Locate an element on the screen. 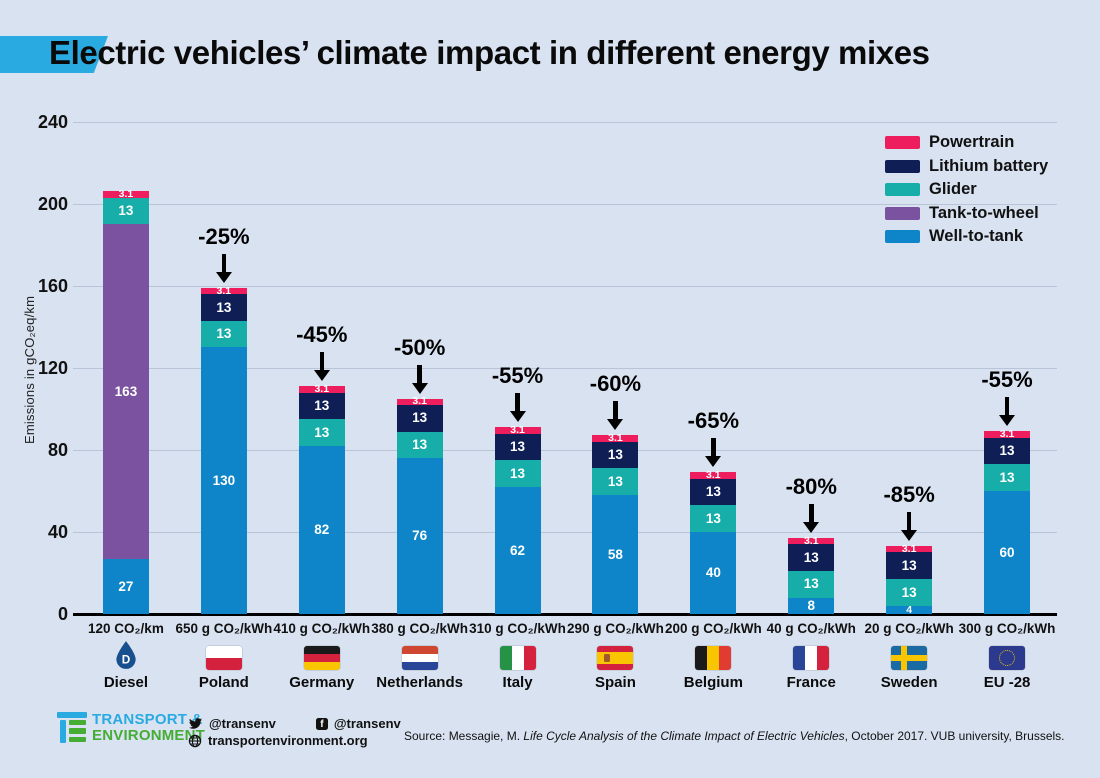 Image resolution: width=1100 pixels, height=778 pixels. x-tick-label: 300 g CO₂/kWh is located at coordinates (1007, 628).